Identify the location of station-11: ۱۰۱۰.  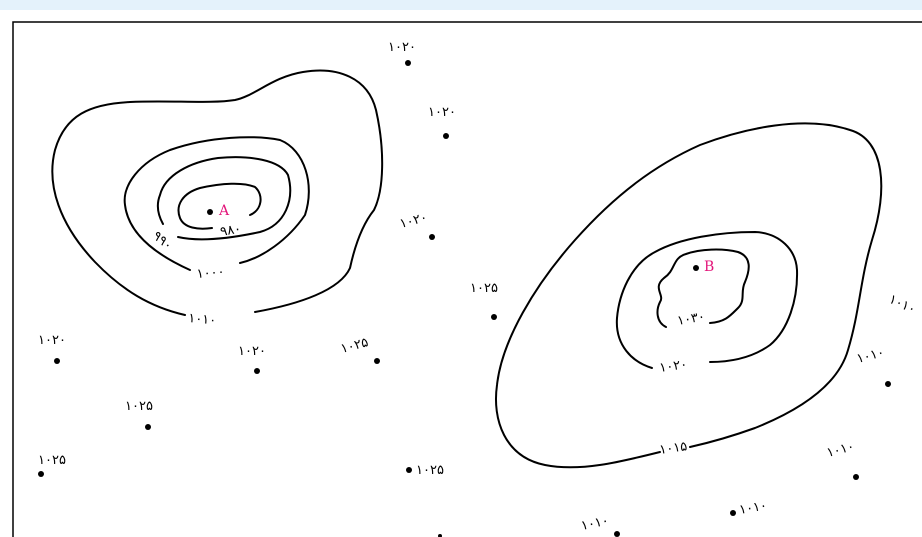
(873, 366).